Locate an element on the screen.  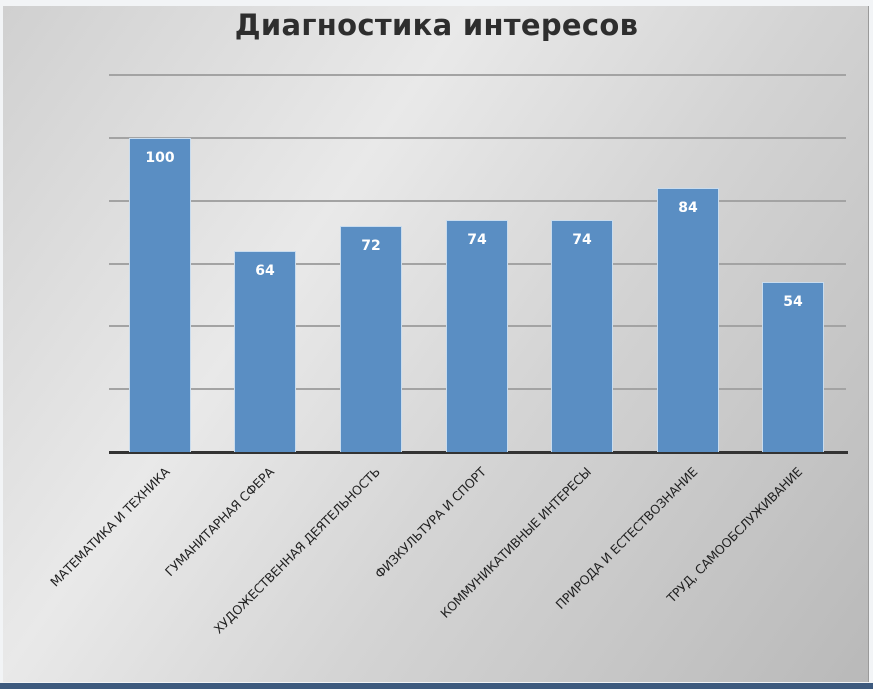
bar-value-label: 64 is located at coordinates (265, 271).